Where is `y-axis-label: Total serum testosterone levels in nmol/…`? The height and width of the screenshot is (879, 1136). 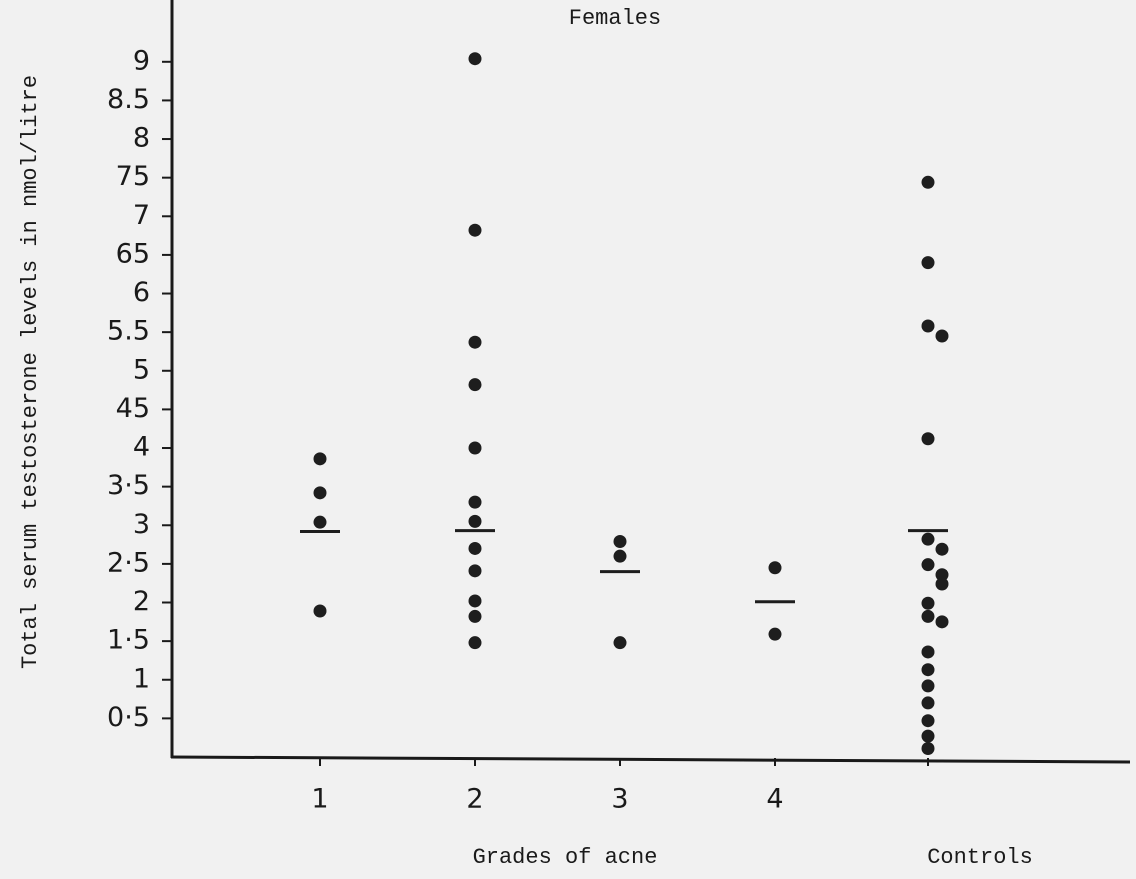
y-axis-label: Total serum testosterone levels in nmol/… is located at coordinates (30, 372).